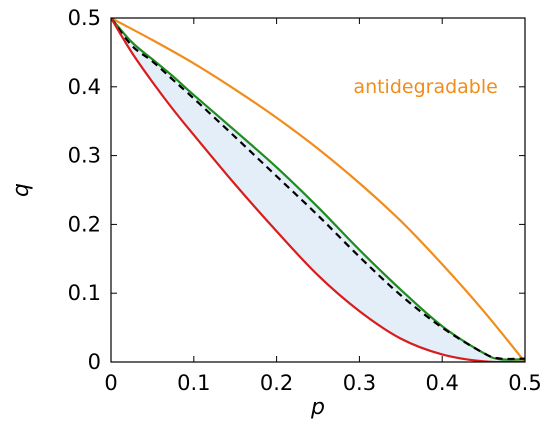  I want to click on y-tick-label: 0.2, so click(84, 224).